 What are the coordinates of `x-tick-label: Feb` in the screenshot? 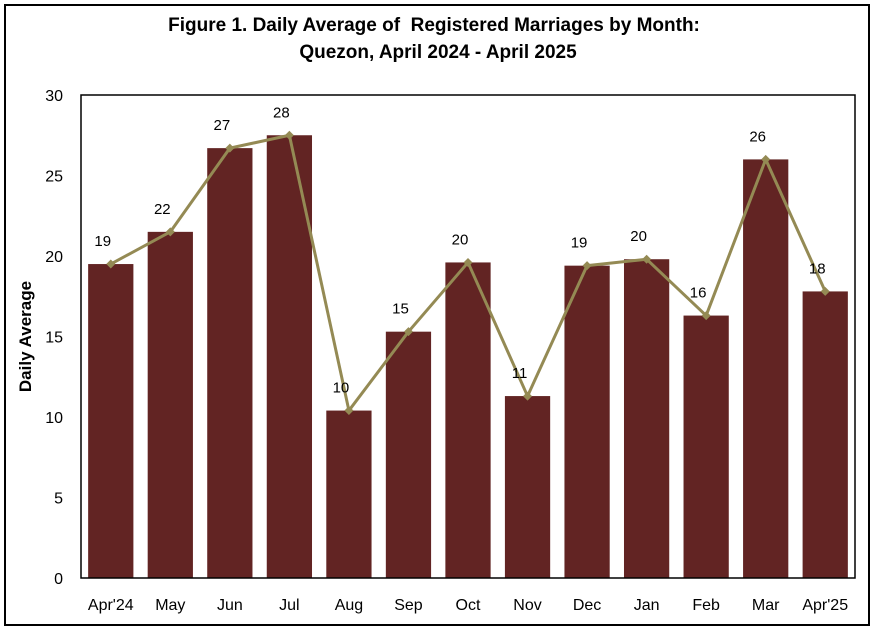 It's located at (706, 605).